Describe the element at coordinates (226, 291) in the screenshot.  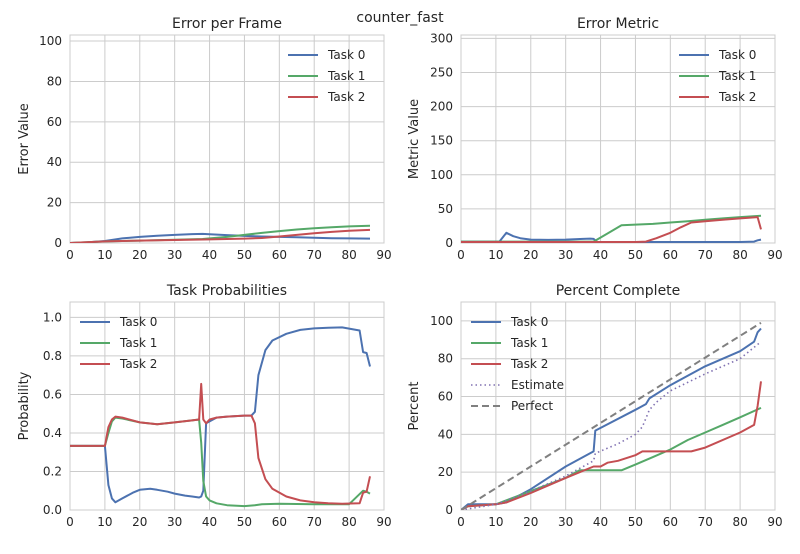
I see `subplot-title: Task Probabilities` at that location.